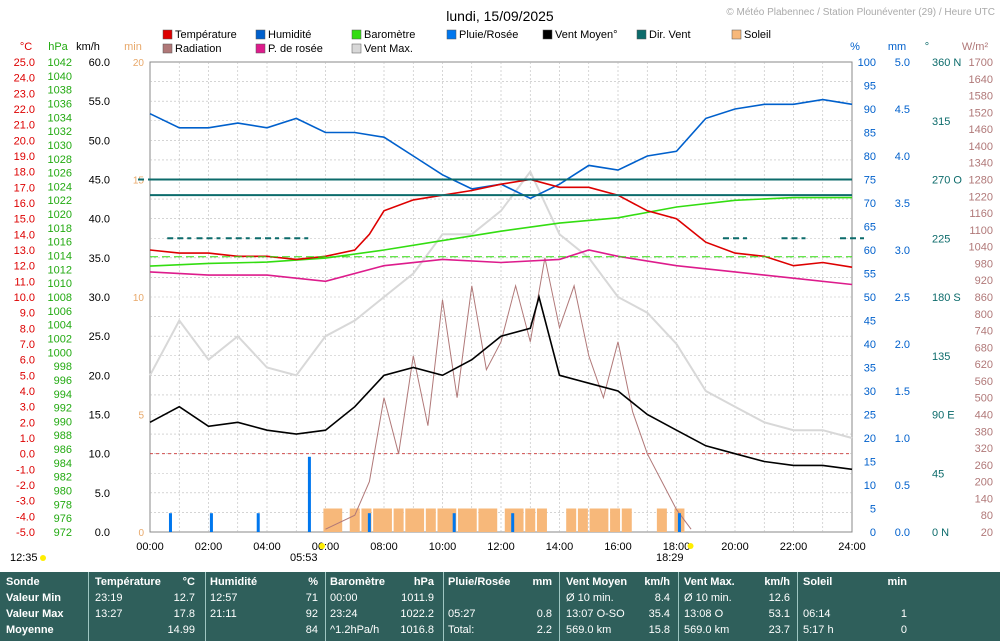 The height and width of the screenshot is (641, 1000). I want to click on radiation-tick-label: 680, so click(984, 348).